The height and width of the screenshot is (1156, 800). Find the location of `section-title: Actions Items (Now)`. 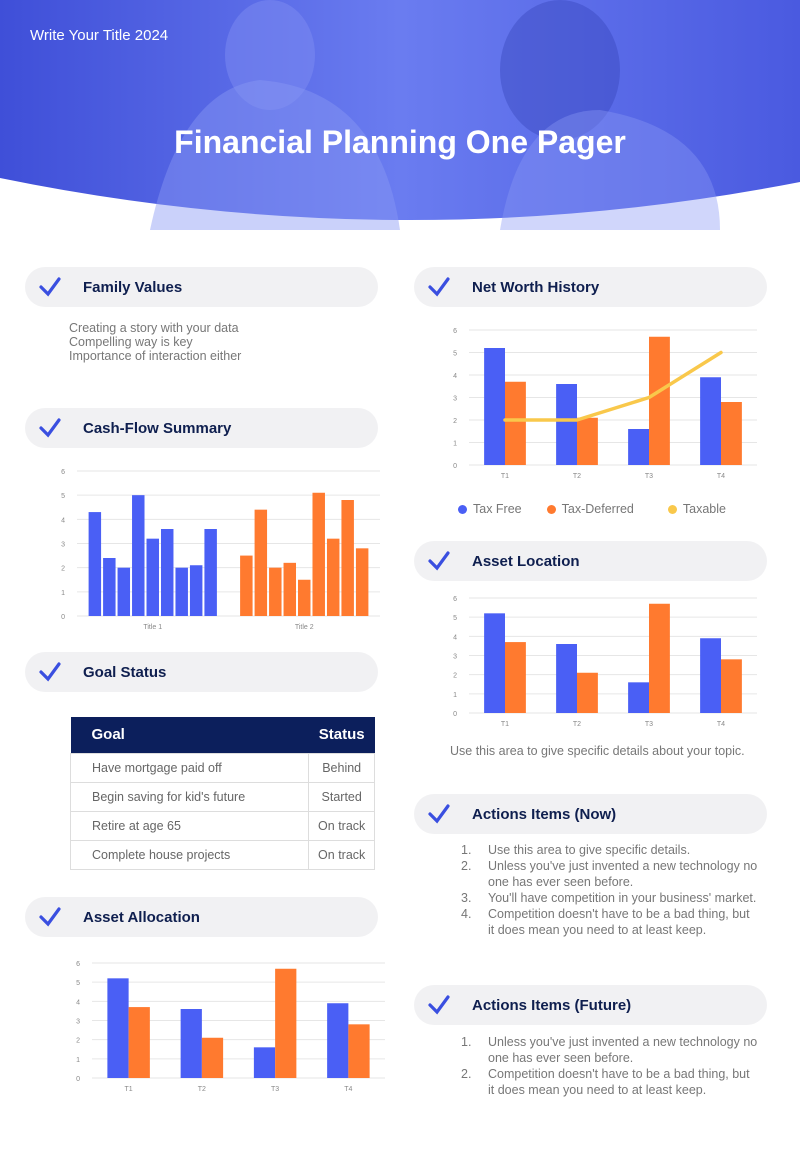

section-title: Actions Items (Now) is located at coordinates (544, 814).